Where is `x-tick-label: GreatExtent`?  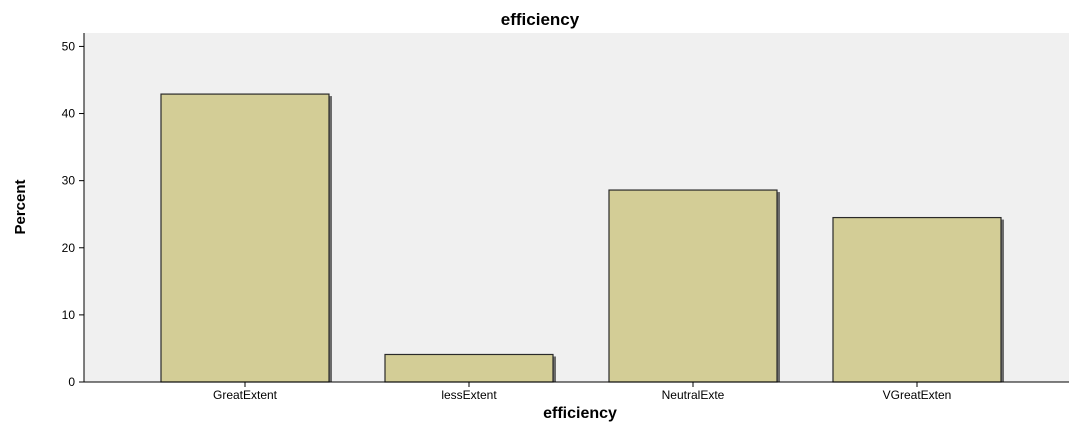 x-tick-label: GreatExtent is located at coordinates (245, 395).